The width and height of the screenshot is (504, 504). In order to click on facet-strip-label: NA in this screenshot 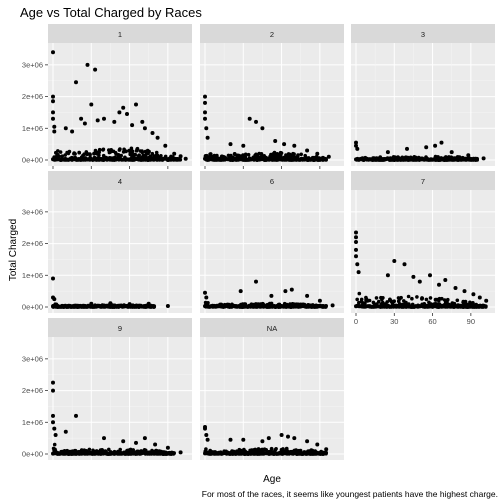, I will do `click(272, 328)`.